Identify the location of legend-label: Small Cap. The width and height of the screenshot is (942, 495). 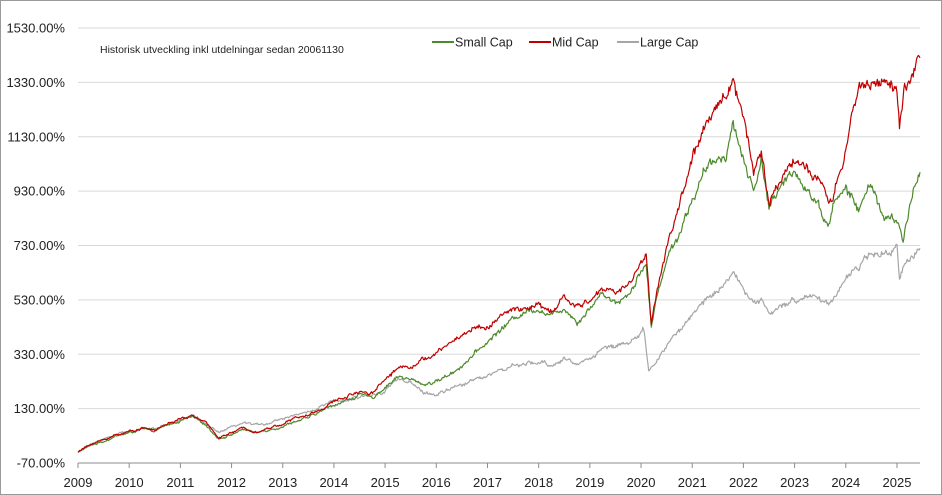
(484, 43).